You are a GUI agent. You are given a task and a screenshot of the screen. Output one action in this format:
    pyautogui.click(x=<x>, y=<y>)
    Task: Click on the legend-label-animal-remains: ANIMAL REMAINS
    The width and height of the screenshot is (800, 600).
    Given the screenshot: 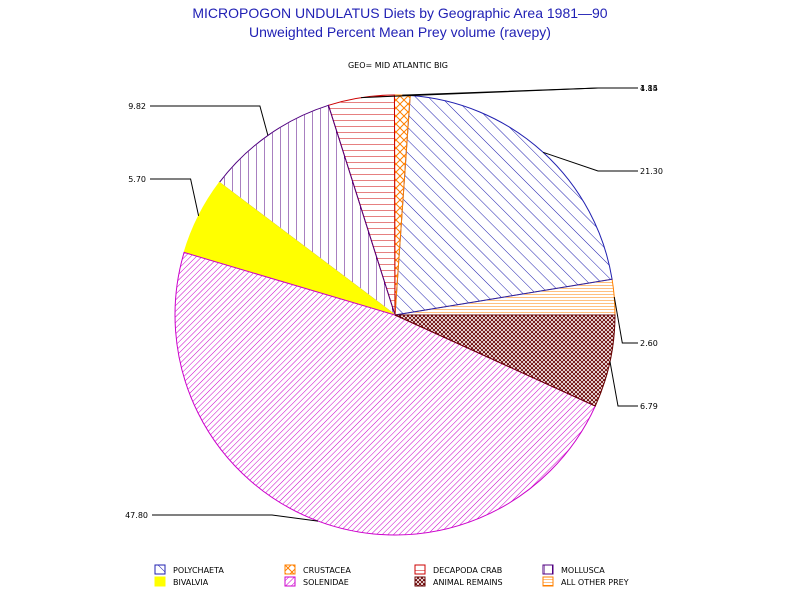 What is the action you would take?
    pyautogui.click(x=468, y=582)
    